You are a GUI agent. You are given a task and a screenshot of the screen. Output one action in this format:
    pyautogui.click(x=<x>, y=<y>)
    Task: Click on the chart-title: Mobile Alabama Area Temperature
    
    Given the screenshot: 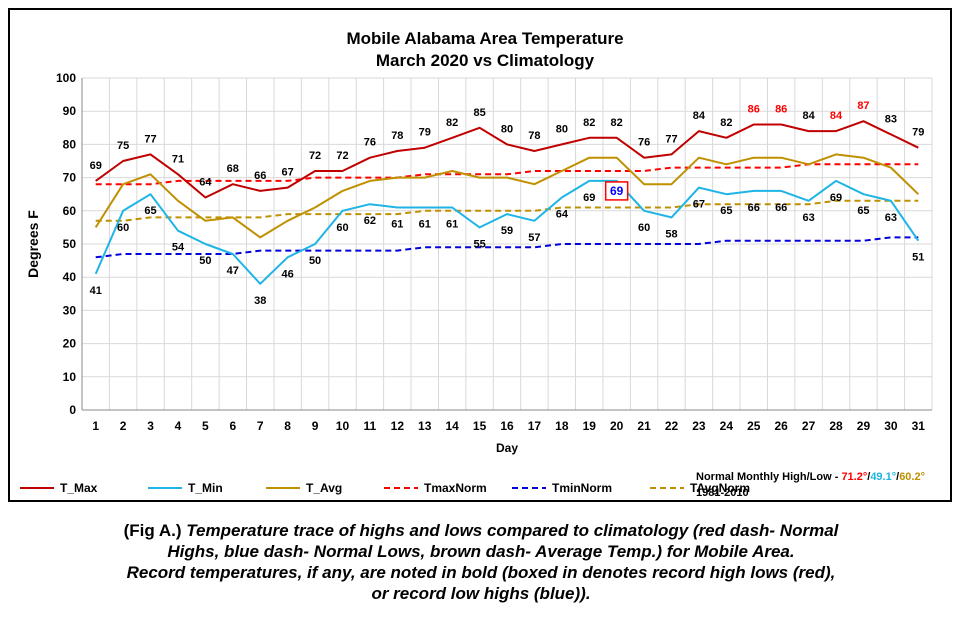 What is the action you would take?
    pyautogui.click(x=484, y=38)
    